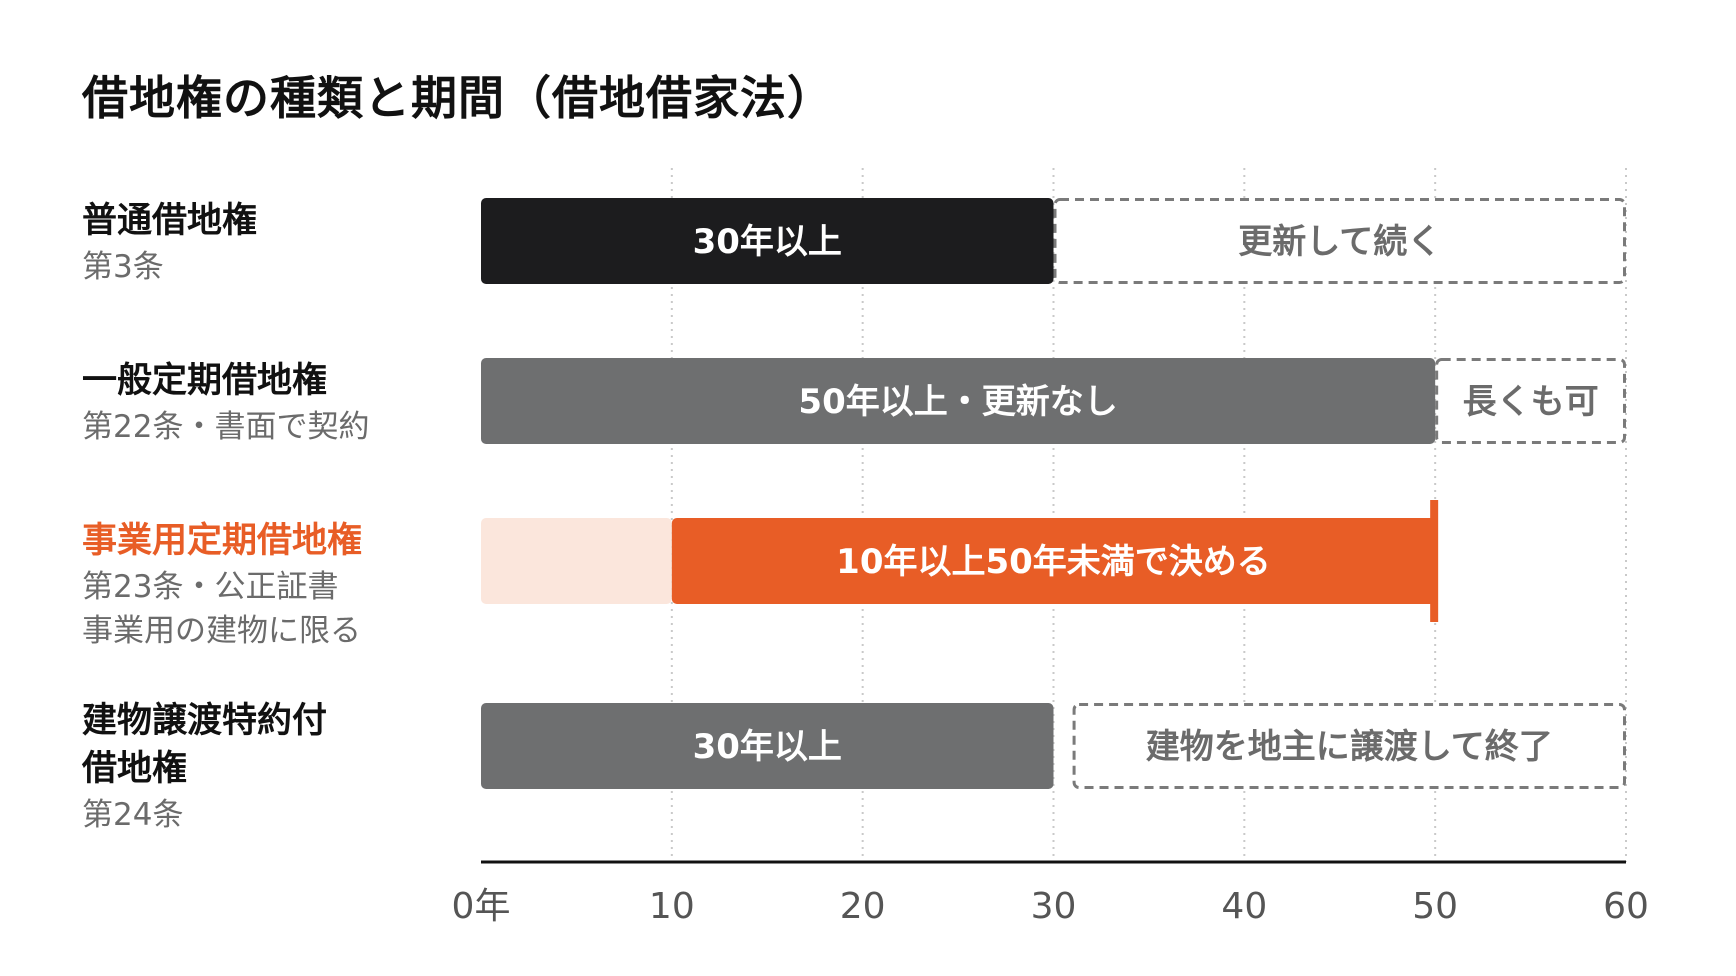 This screenshot has height=976, width=1736. I want to click on x-tick-label: 60, so click(1626, 906).